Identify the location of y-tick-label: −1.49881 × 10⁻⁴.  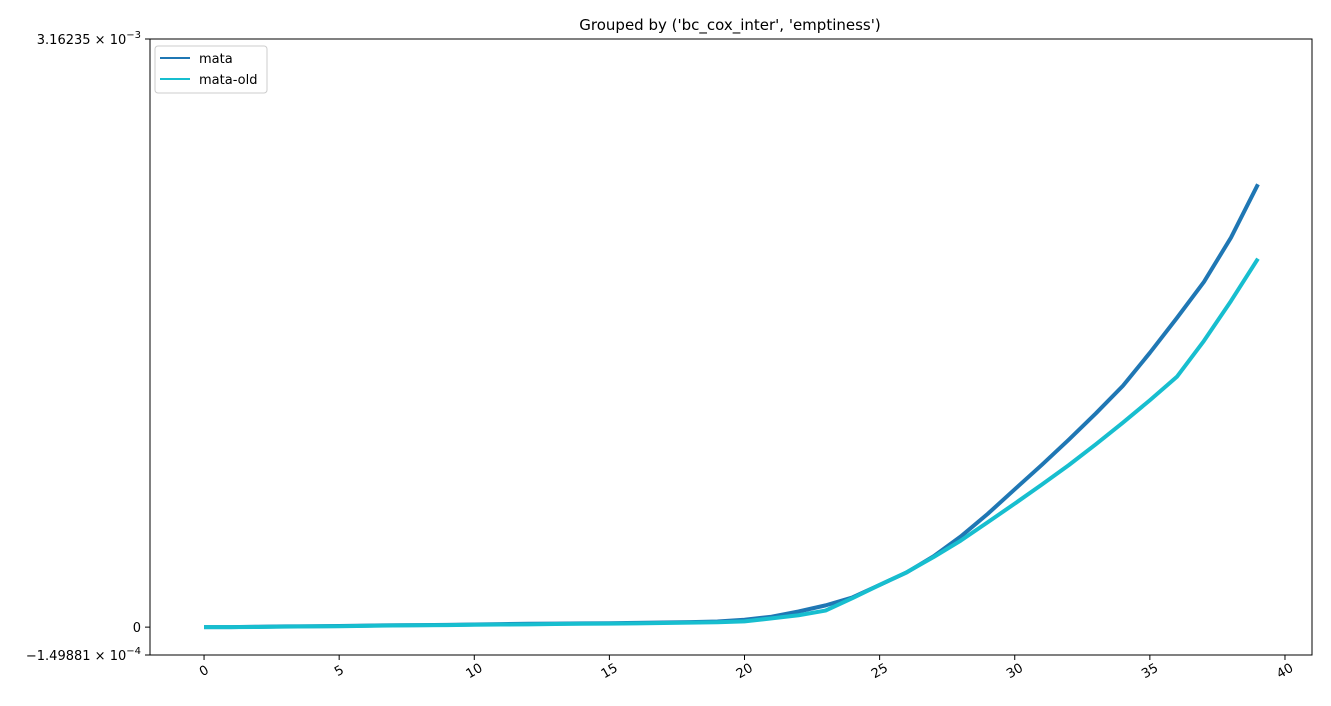
(83, 655).